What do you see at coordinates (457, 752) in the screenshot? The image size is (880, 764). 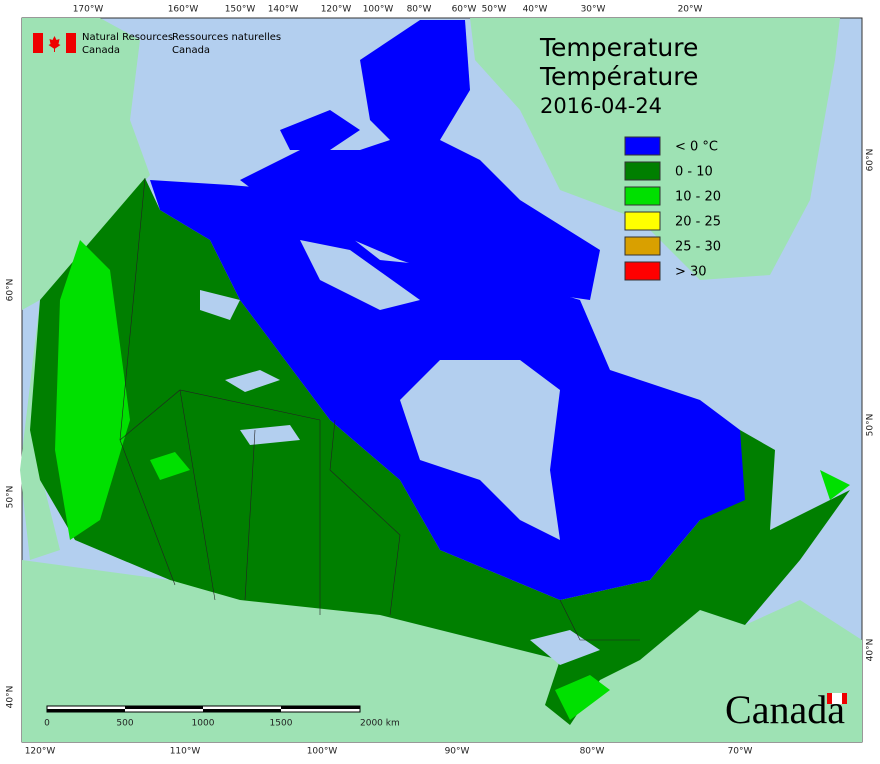 I see `graticule-label: 90°W` at bounding box center [457, 752].